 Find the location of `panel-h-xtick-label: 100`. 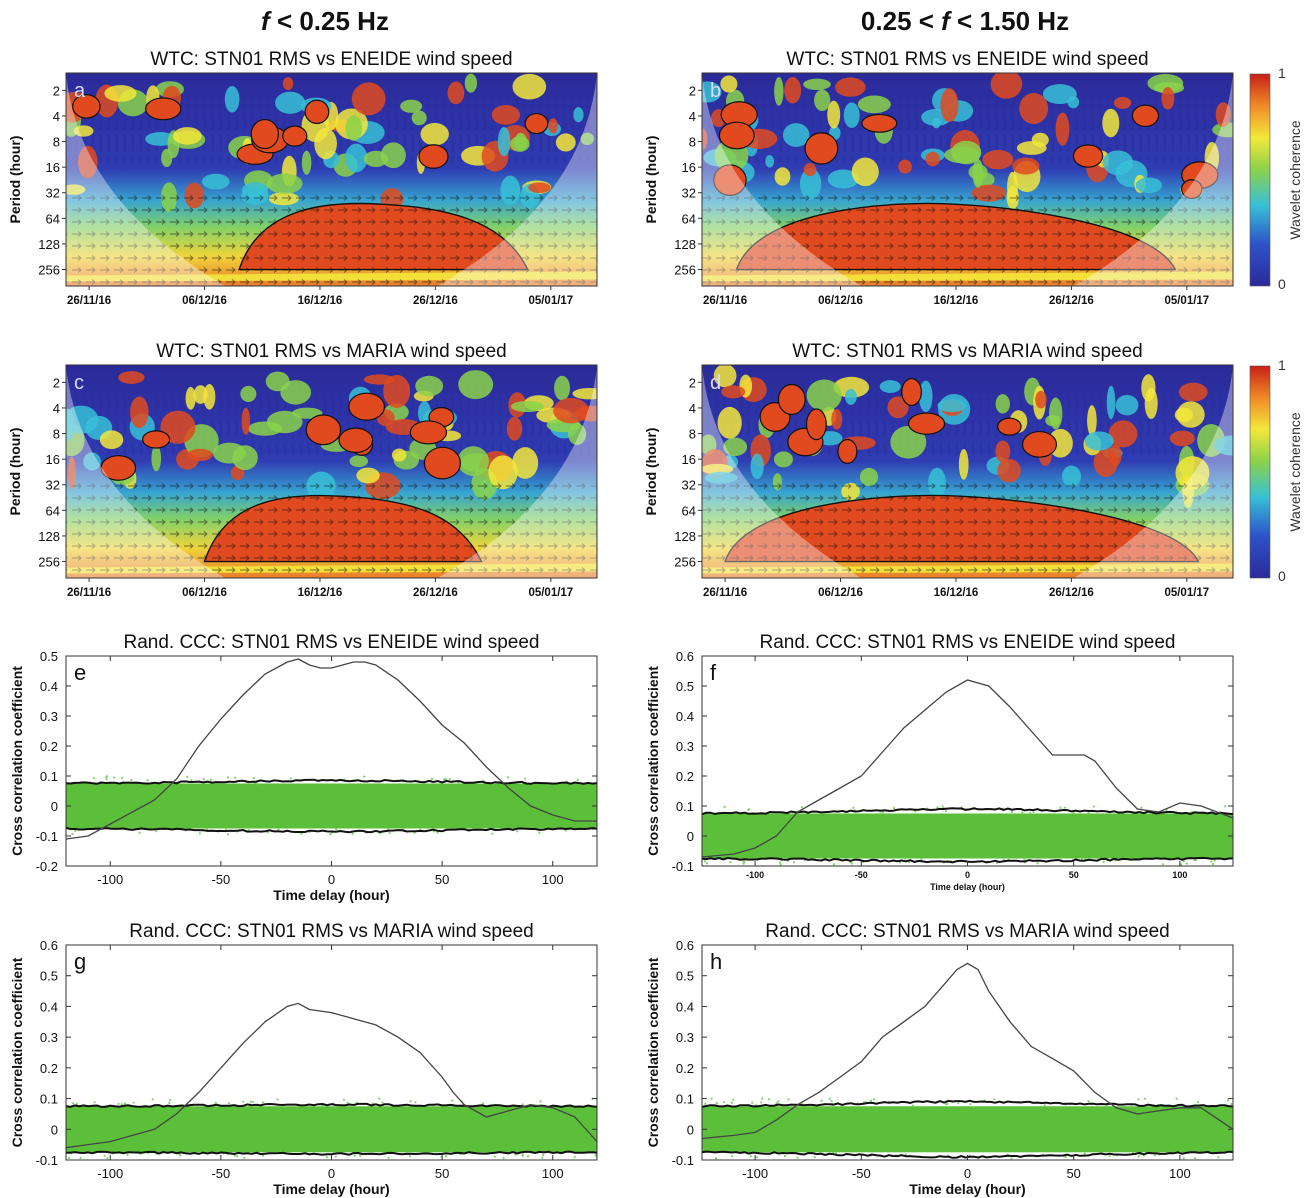

panel-h-xtick-label: 100 is located at coordinates (1180, 1173).